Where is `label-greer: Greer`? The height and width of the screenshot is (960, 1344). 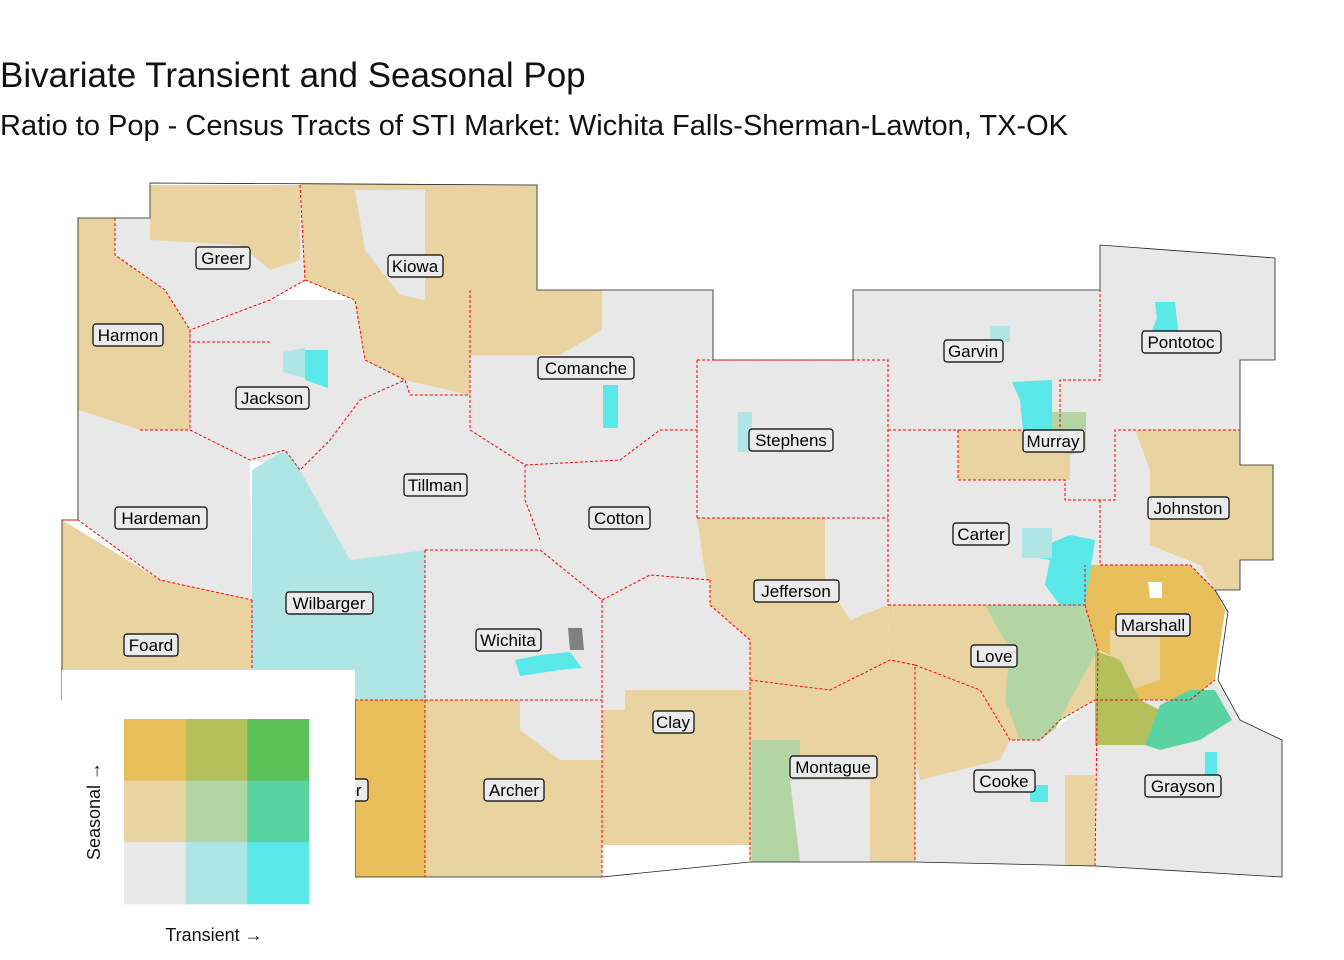
label-greer: Greer is located at coordinates (223, 258).